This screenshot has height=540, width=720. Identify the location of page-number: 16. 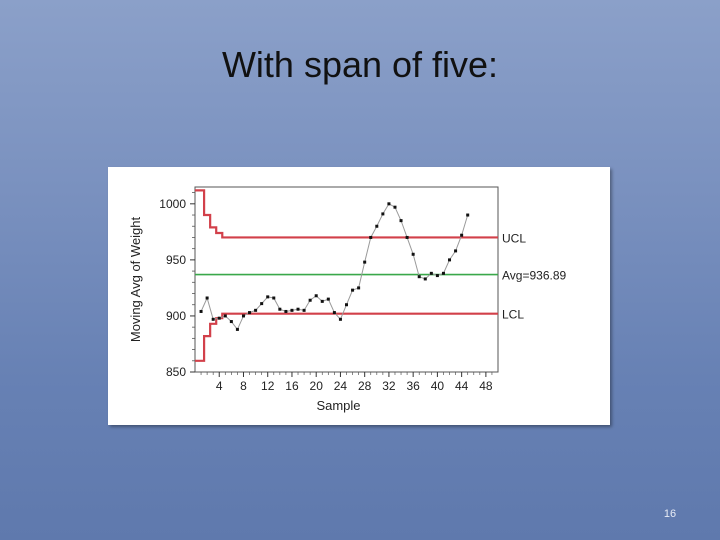
(670, 514).